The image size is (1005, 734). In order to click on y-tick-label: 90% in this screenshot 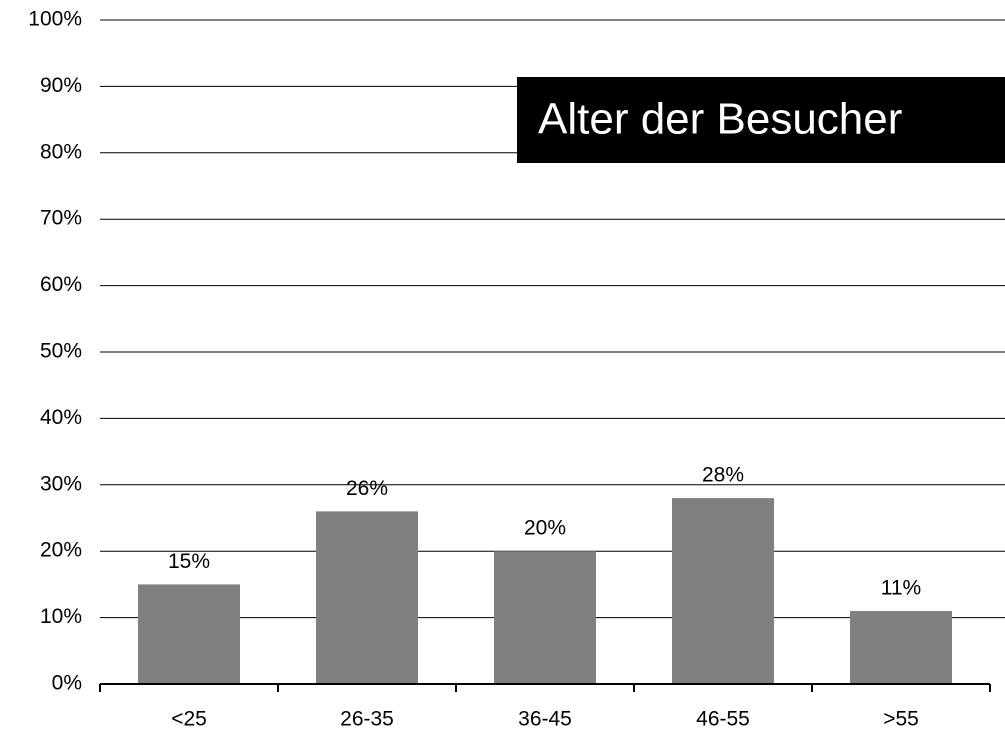, I will do `click(61, 85)`.